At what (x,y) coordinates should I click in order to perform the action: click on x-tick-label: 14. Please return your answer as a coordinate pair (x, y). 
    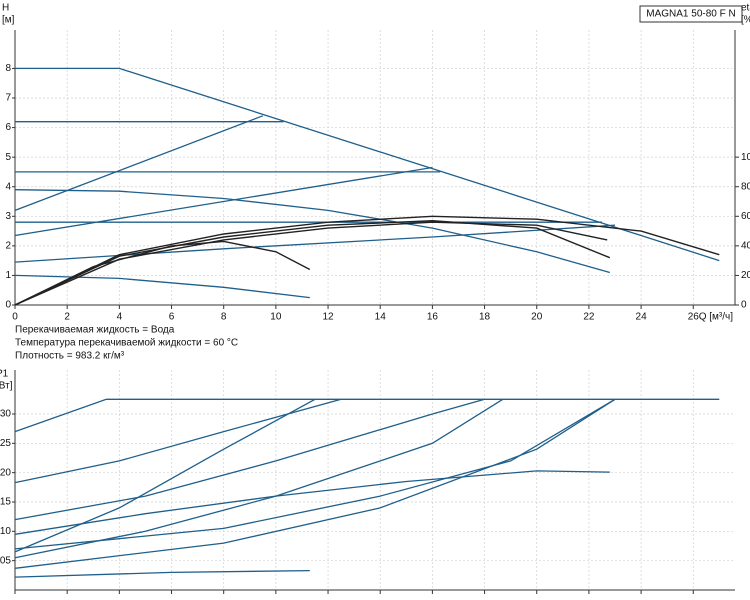
    Looking at the image, I should click on (381, 317).